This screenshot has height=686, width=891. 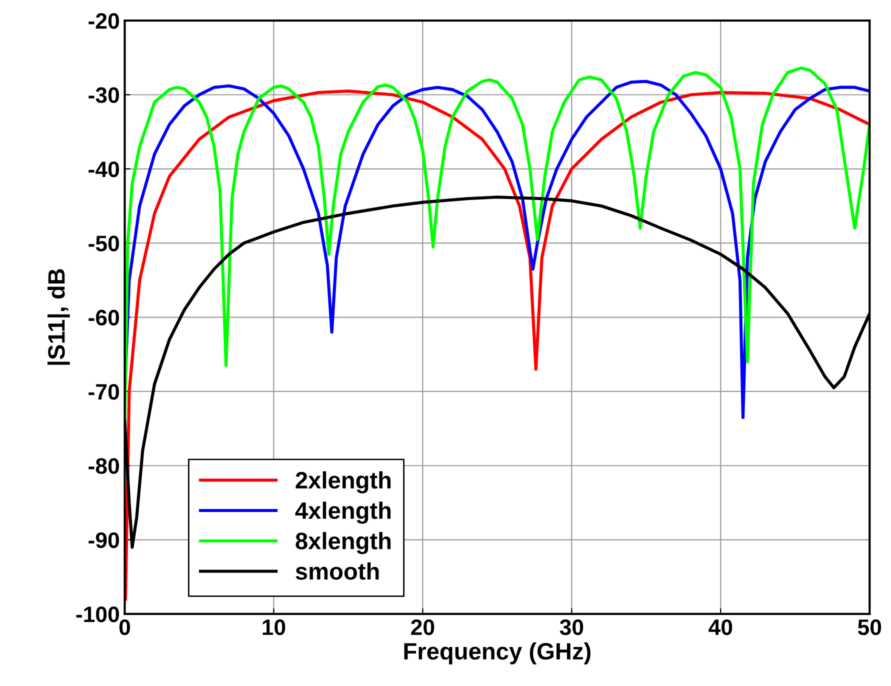 I want to click on legend-label: smooth, so click(x=337, y=571).